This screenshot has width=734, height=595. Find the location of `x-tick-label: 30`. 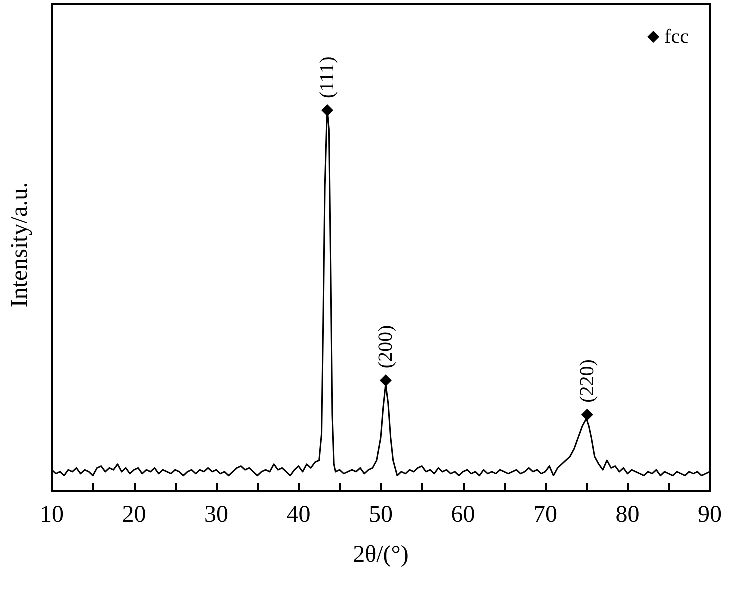

x-tick-label: 30 is located at coordinates (216, 515).